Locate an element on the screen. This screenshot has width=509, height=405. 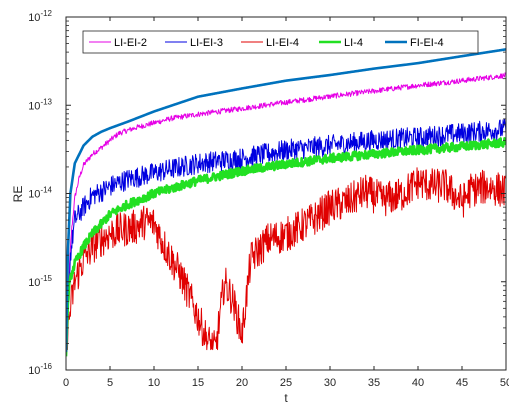
x-tick-label: 35 is located at coordinates (374, 383).